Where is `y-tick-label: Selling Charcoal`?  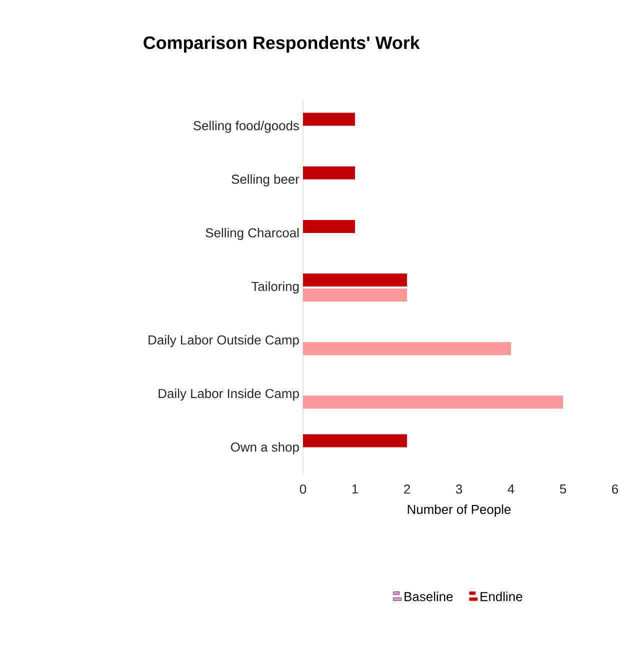 y-tick-label: Selling Charcoal is located at coordinates (252, 234).